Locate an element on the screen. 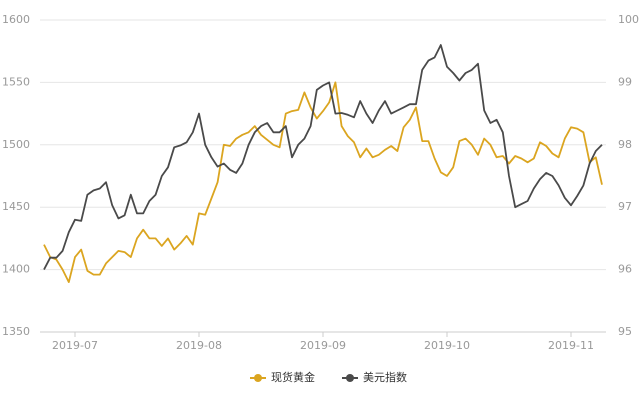 This screenshot has width=640, height=400. x-tick-label: 2019-11 is located at coordinates (571, 345).